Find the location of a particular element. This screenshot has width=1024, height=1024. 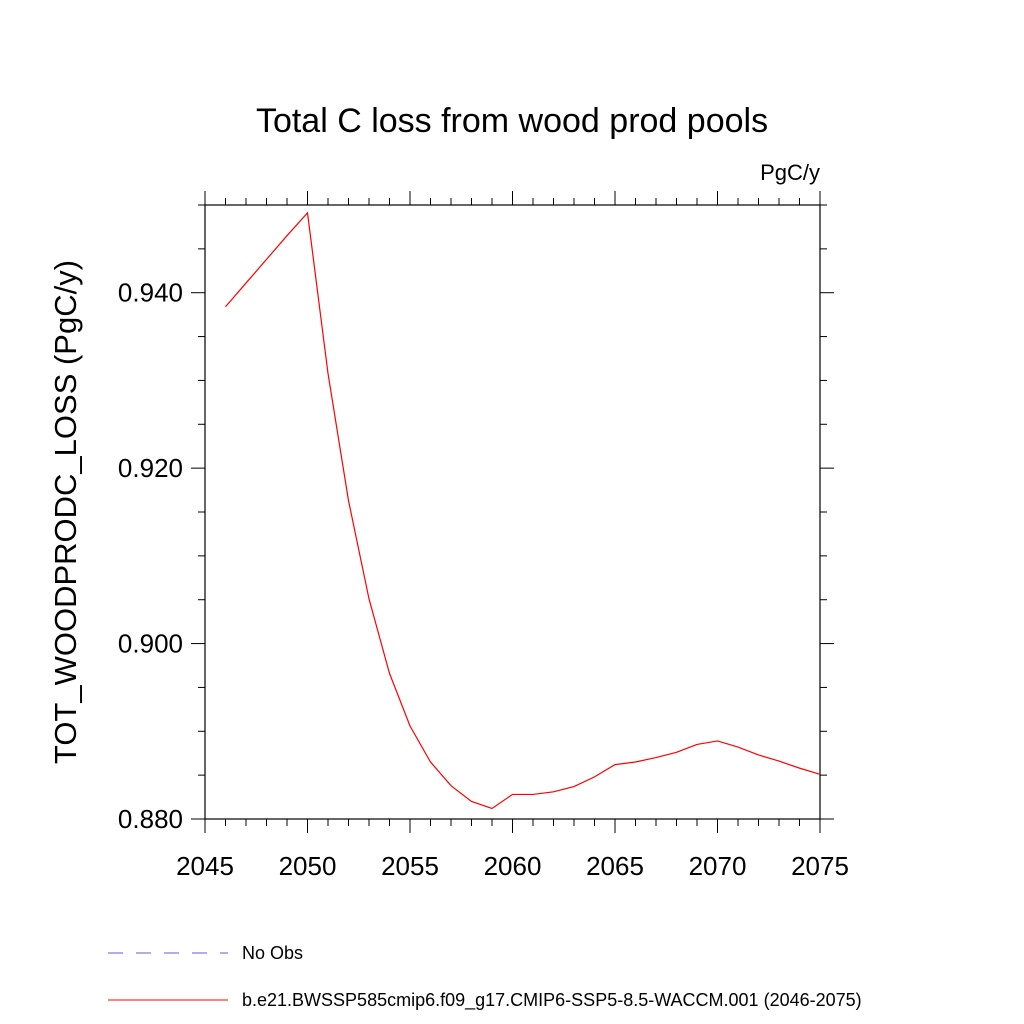

x-tick-label: 2070 is located at coordinates (718, 866).